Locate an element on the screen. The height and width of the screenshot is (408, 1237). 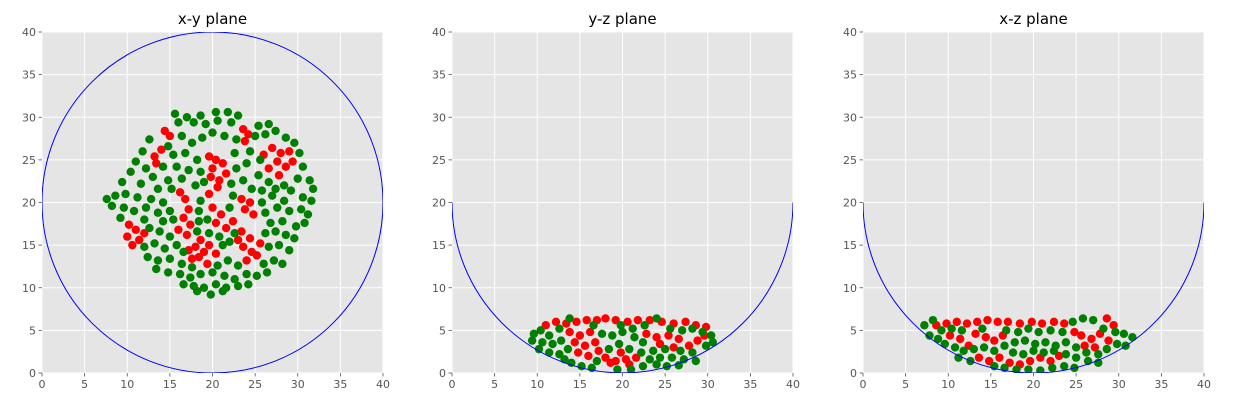
y-tick-label: 40 is located at coordinates (29, 32).